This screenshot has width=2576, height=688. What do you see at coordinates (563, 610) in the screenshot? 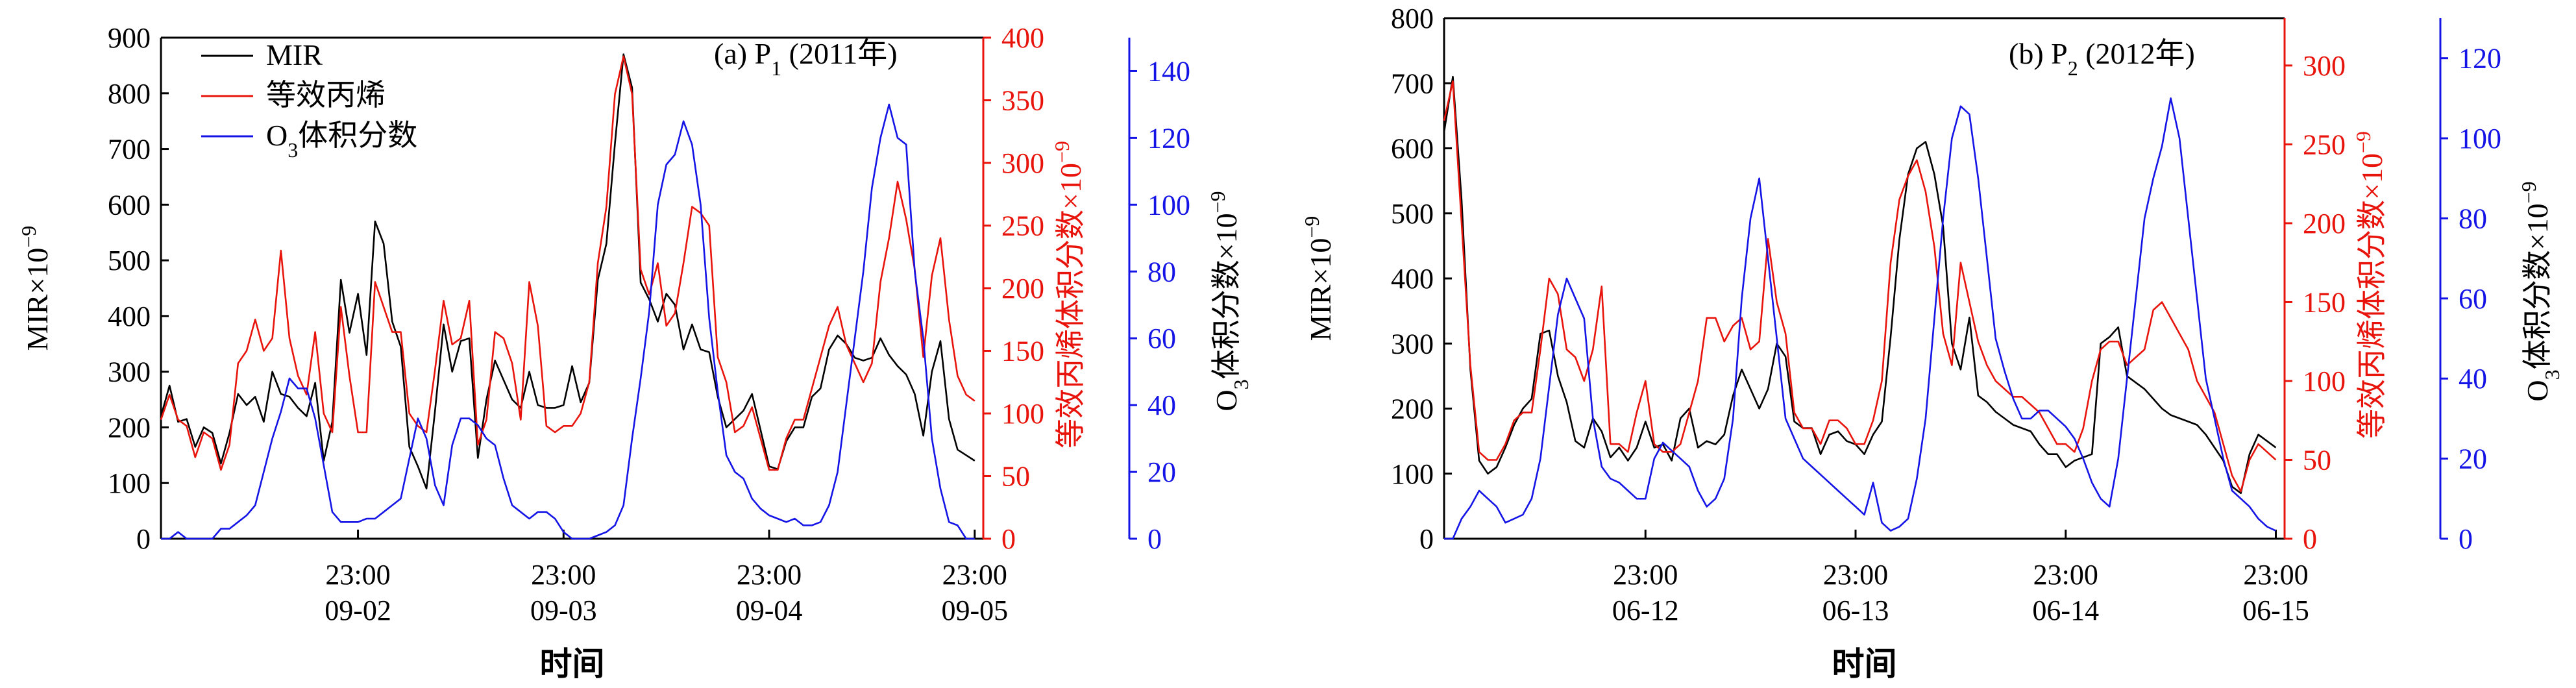
I see `x-tick-date-label: 09-03` at bounding box center [563, 610].